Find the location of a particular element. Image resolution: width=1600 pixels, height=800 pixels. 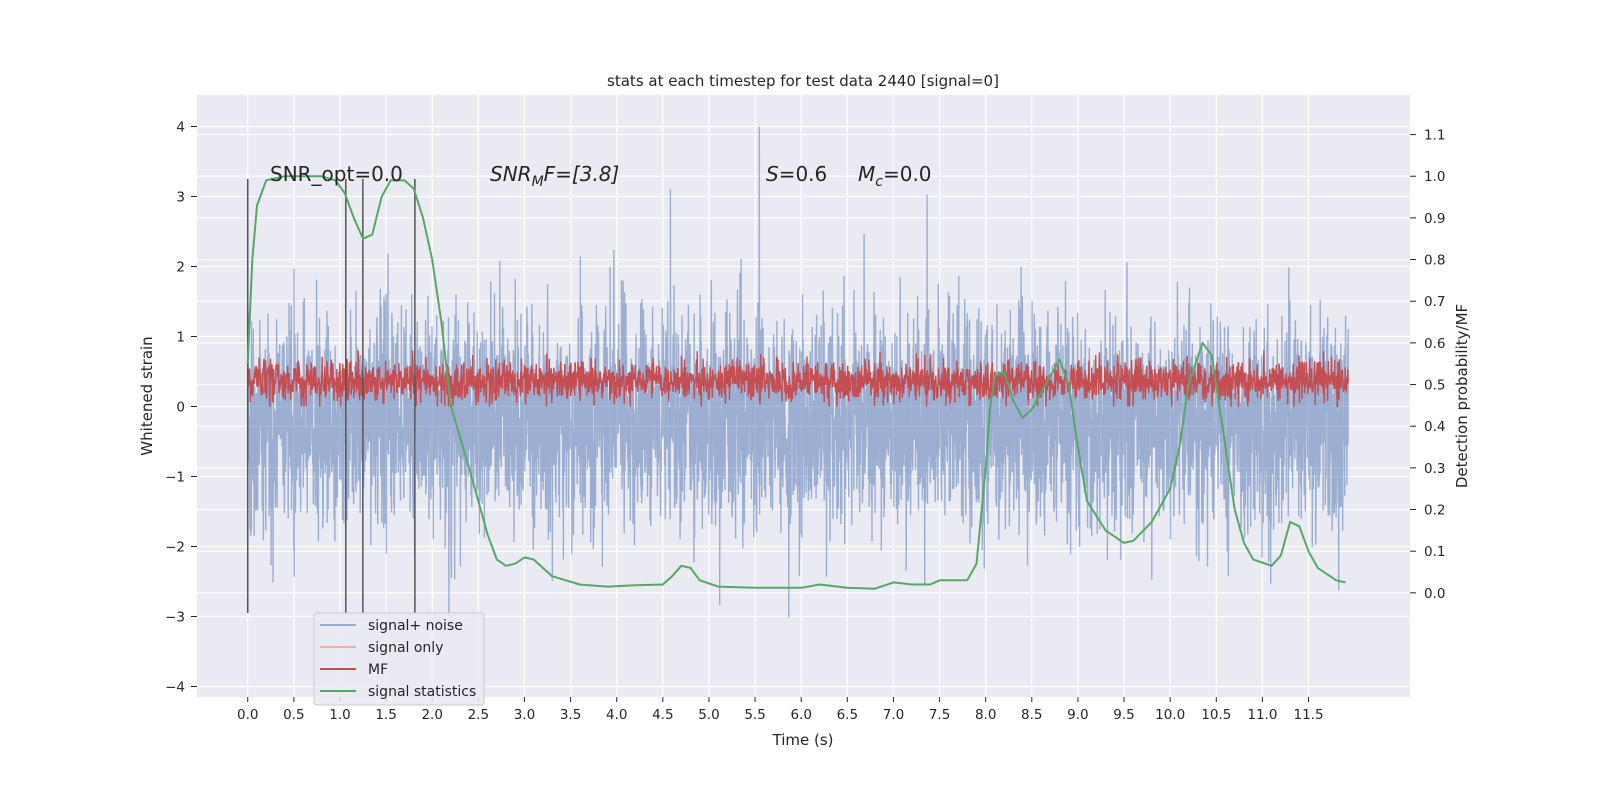

legend-label: MF is located at coordinates (378, 670).